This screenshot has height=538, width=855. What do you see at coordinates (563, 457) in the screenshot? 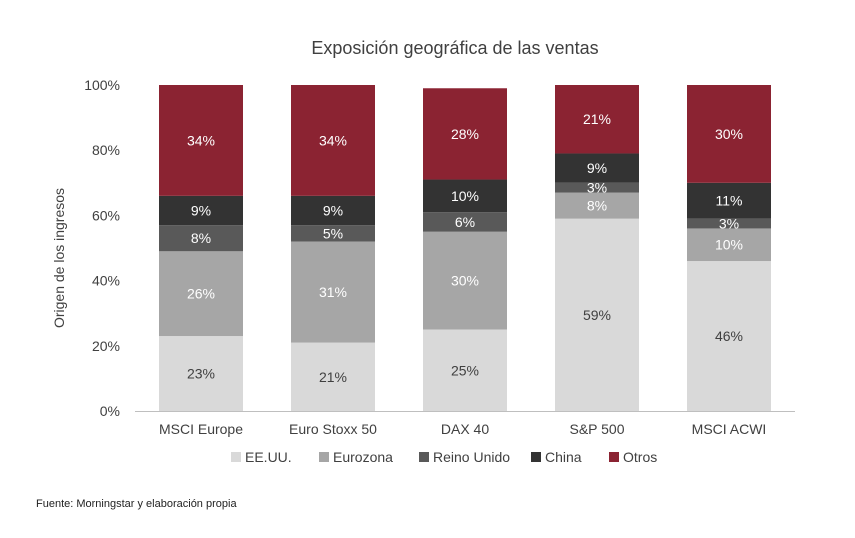
I see `legend-label: China` at bounding box center [563, 457].